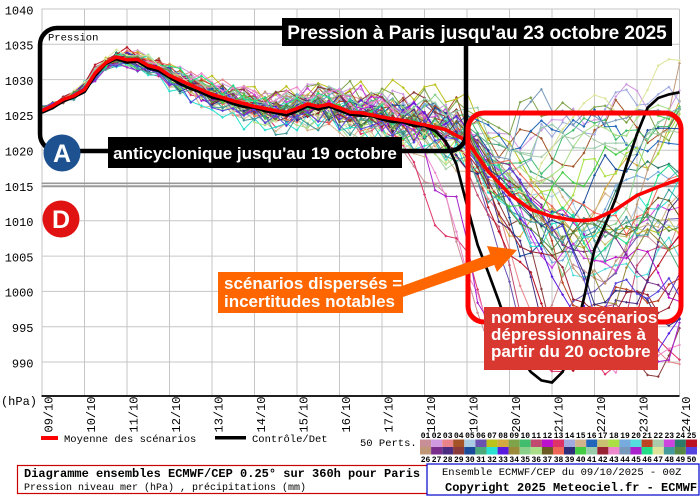 This screenshot has width=700, height=496. Describe the element at coordinates (492, 436) in the screenshot. I see `svg-text: 07` at that location.